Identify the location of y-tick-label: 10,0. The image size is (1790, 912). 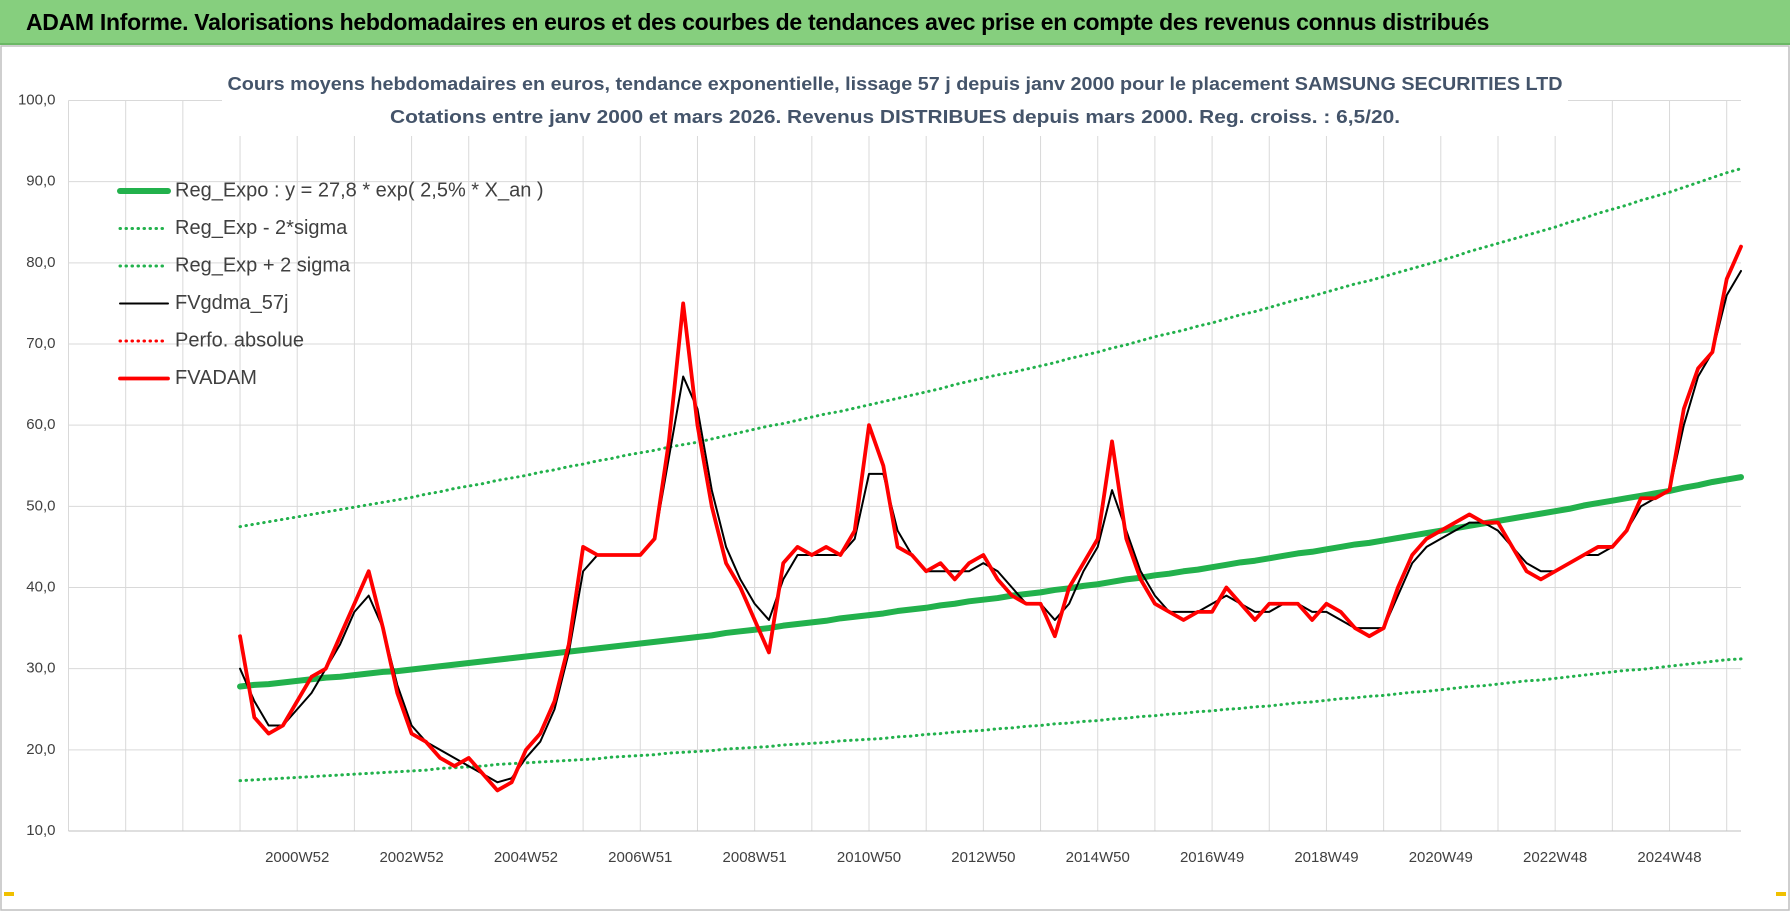
(40, 830).